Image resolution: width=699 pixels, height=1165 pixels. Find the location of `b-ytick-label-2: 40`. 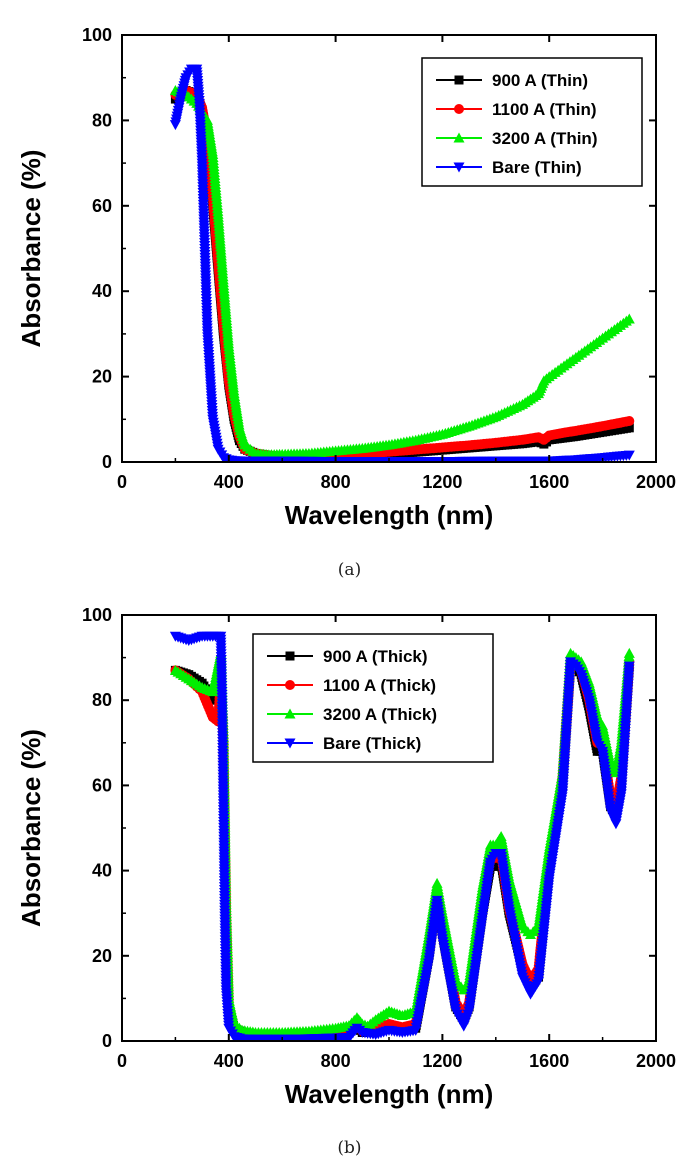

b-ytick-label-2: 40 is located at coordinates (102, 871).